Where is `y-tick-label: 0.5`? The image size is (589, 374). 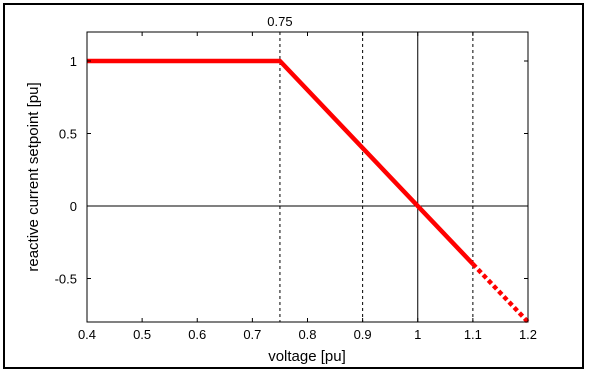
y-tick-label: 0.5 is located at coordinates (68, 134).